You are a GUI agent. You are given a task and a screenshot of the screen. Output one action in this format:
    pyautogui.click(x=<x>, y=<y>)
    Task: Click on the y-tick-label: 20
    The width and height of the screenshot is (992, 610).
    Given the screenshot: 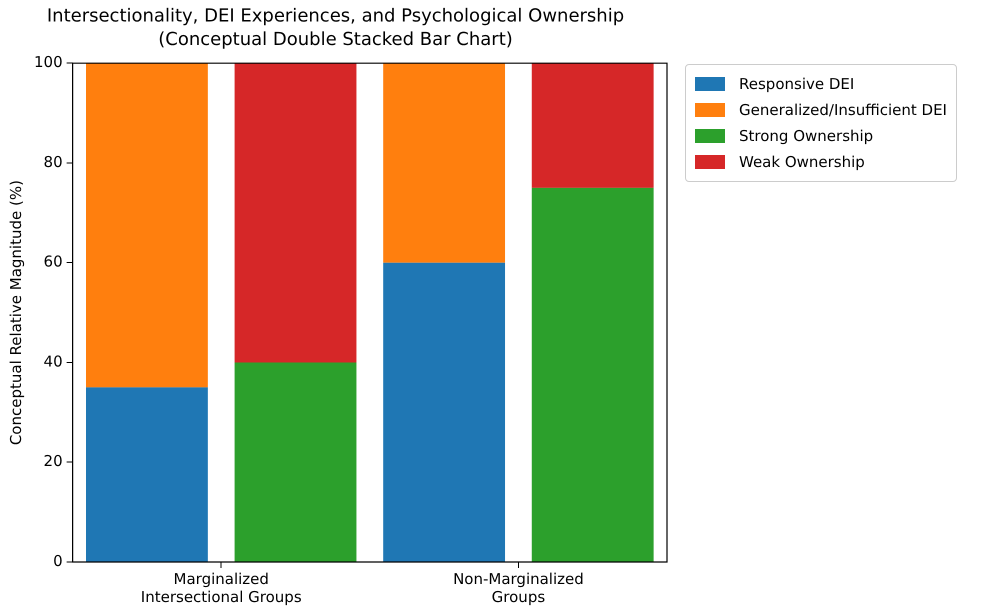 What is the action you would take?
    pyautogui.click(x=53, y=461)
    